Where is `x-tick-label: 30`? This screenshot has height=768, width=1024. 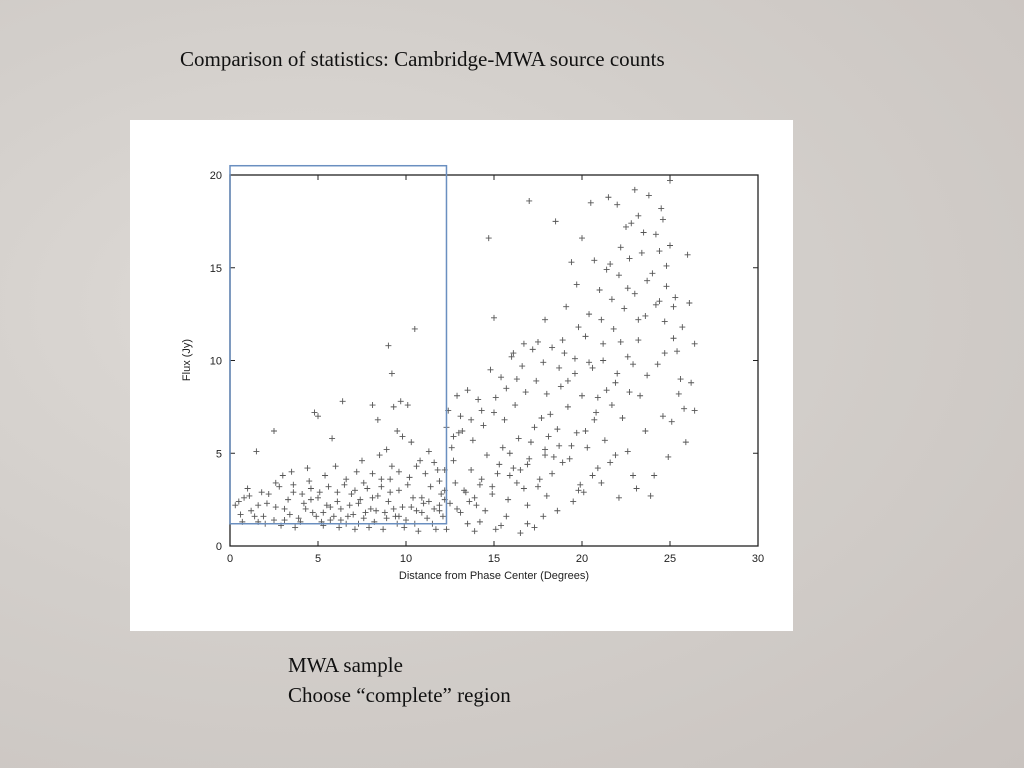 x-tick-label: 30 is located at coordinates (758, 559).